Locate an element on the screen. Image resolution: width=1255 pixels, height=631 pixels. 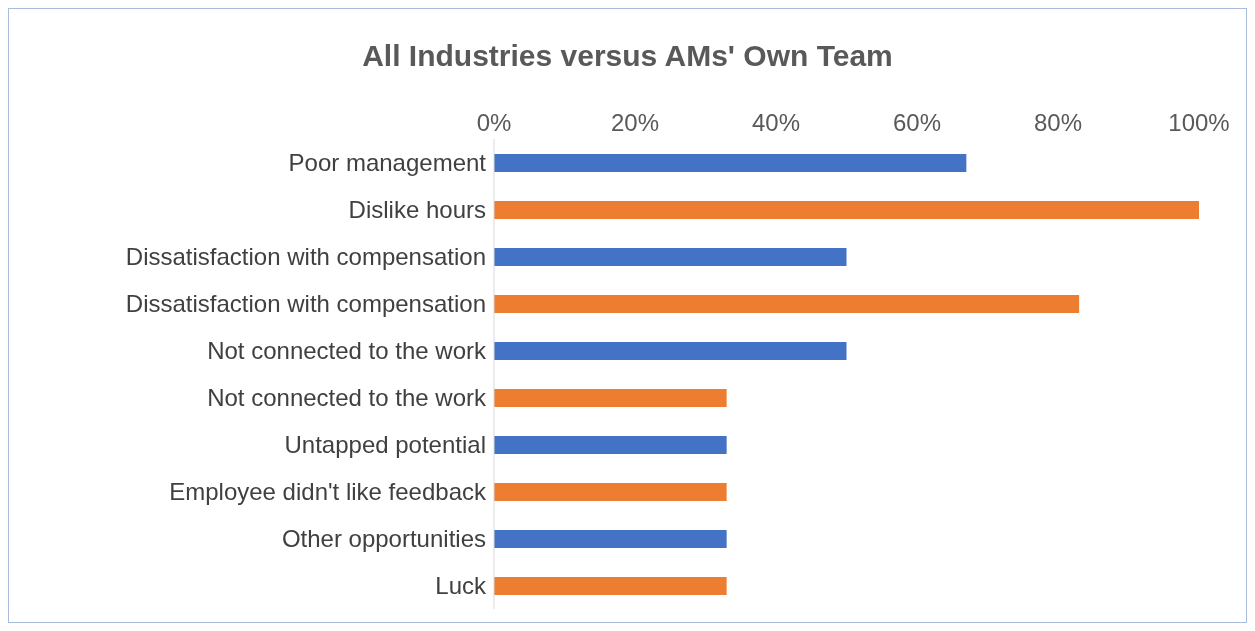
x-tick-label: 60% is located at coordinates (917, 122).